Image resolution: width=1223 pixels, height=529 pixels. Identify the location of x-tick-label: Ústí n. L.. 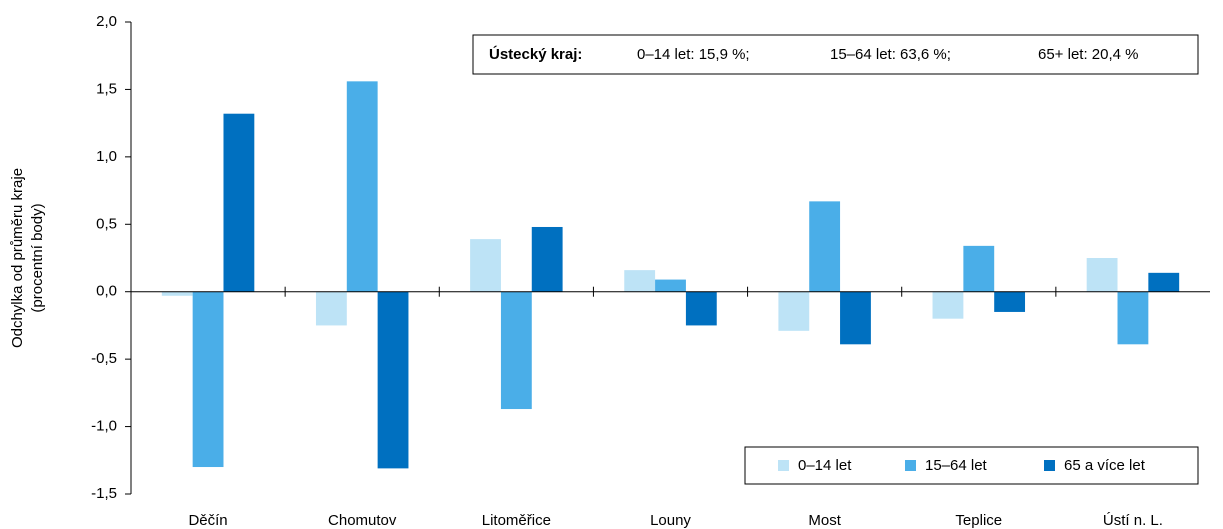
(1133, 520).